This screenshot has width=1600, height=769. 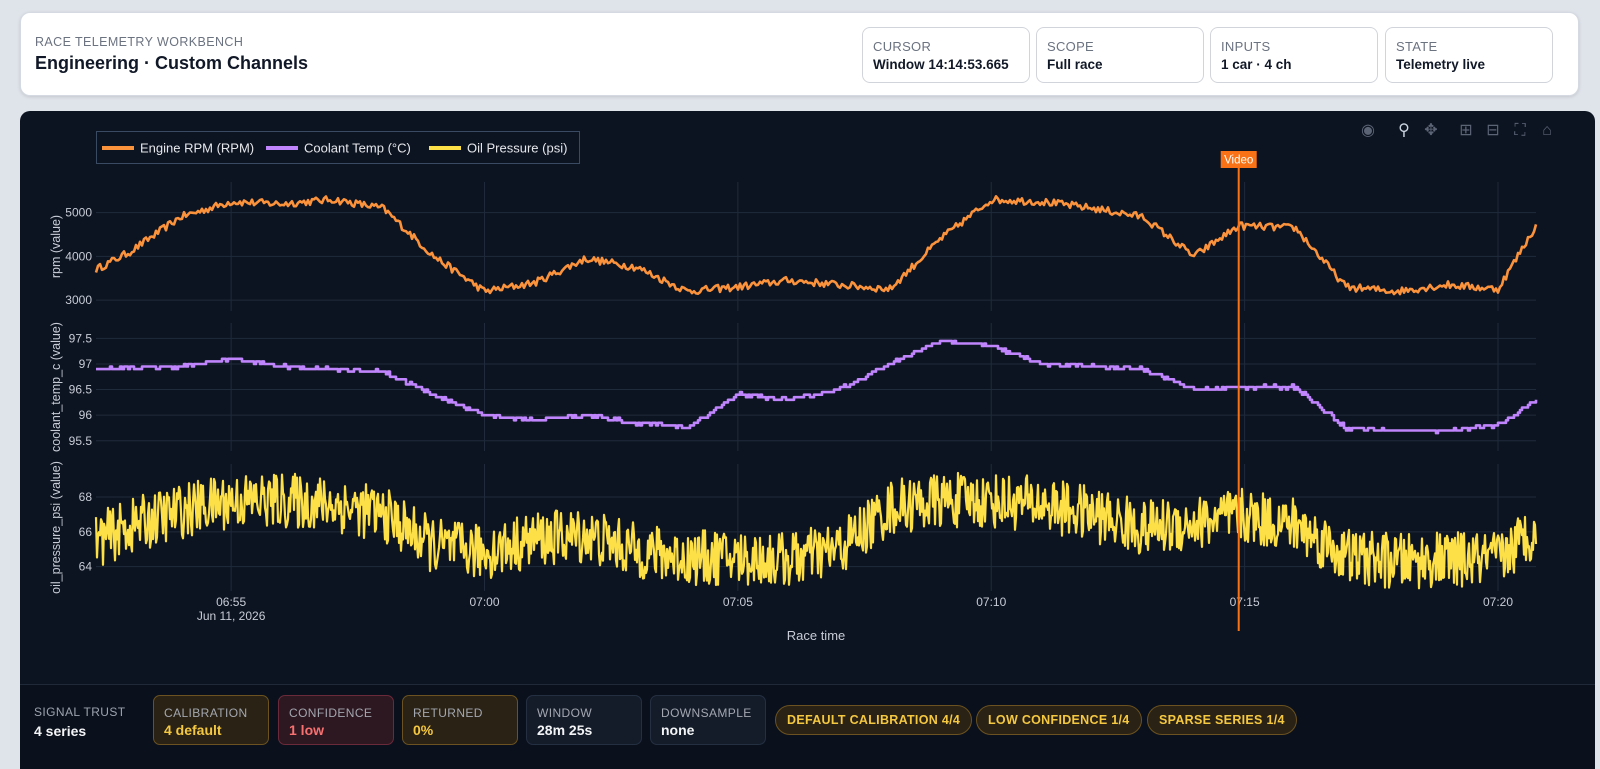 What do you see at coordinates (423, 730) in the screenshot?
I see `metric-value: 0%` at bounding box center [423, 730].